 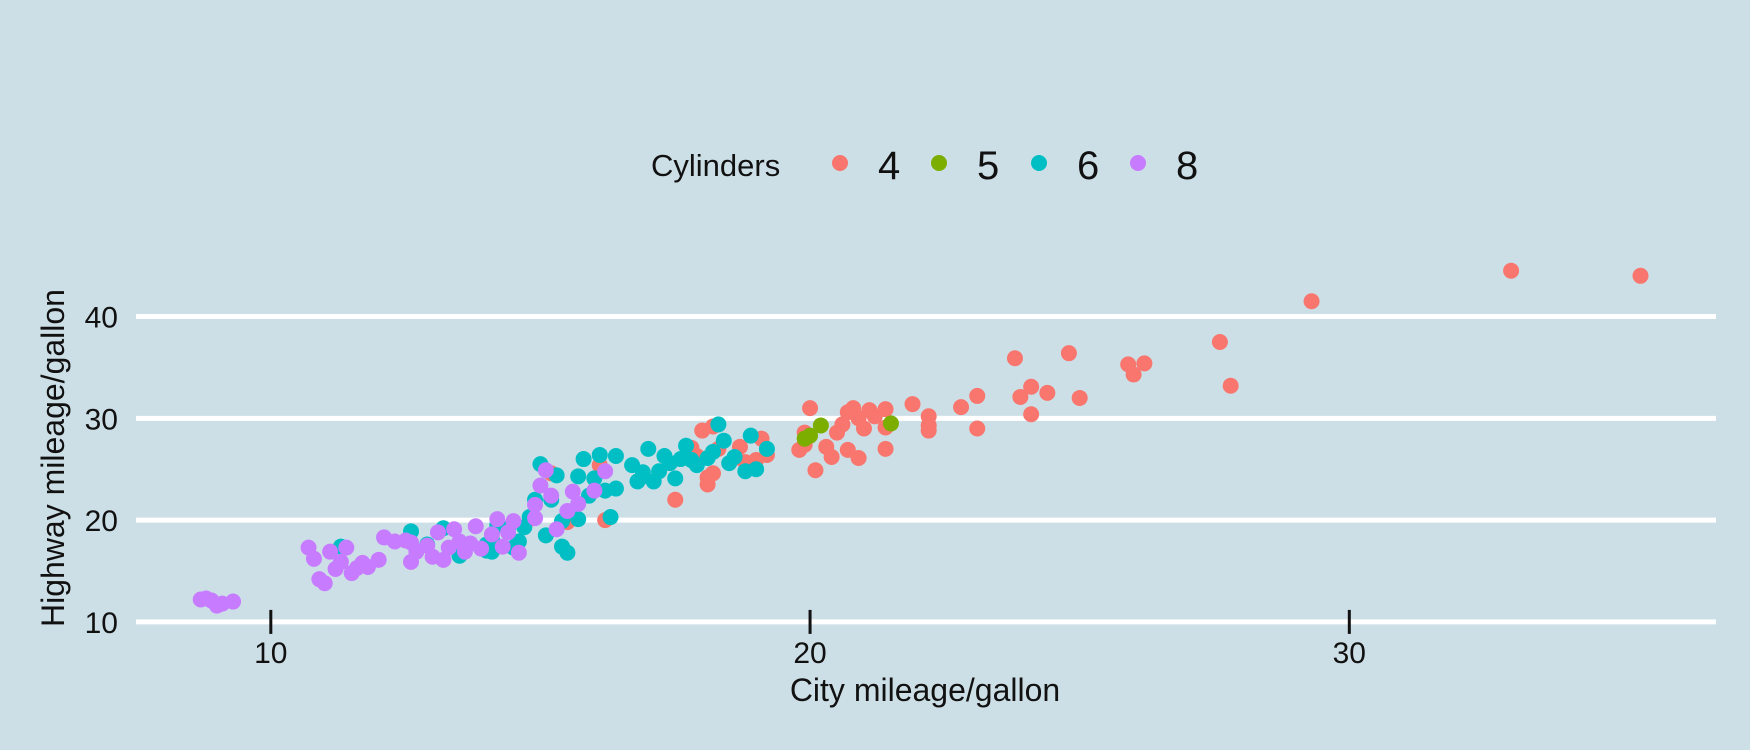 What do you see at coordinates (924, 166) in the screenshot?
I see `legend: Cylinders 4 5 6 8` at bounding box center [924, 166].